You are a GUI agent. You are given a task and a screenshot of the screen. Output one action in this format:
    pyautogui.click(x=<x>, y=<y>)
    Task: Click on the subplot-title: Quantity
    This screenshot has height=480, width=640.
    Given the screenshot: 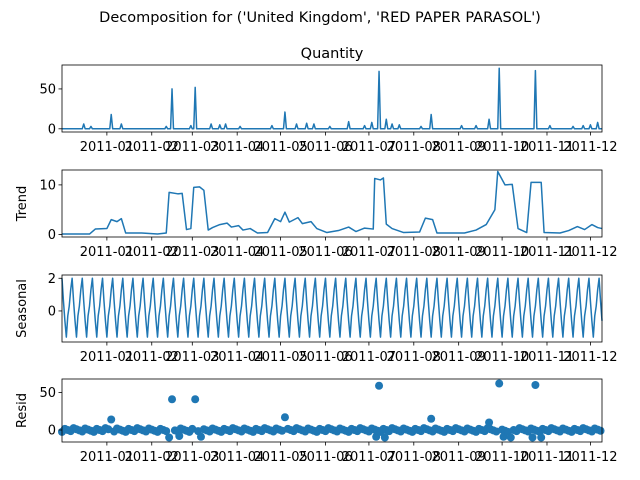 What is the action you would take?
    pyautogui.click(x=332, y=54)
    